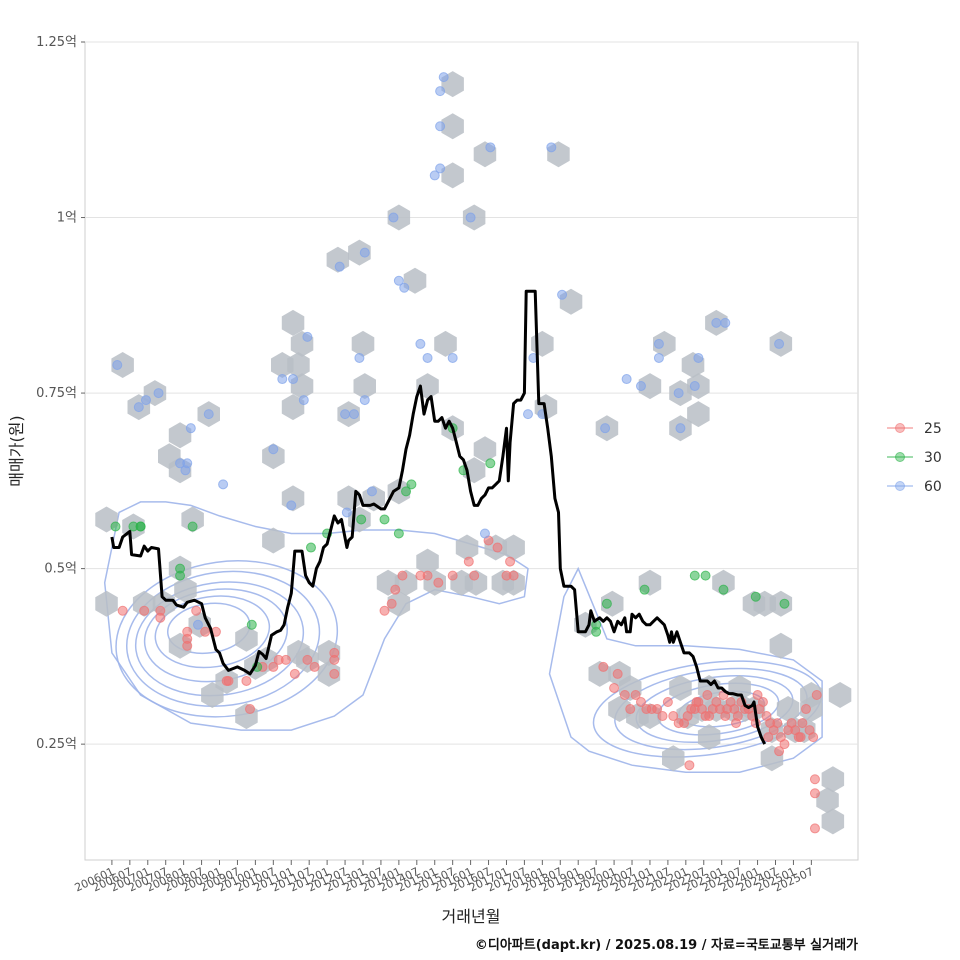 The width and height of the screenshot is (960, 960). I want to click on legend-label-60: 60, so click(933, 487).